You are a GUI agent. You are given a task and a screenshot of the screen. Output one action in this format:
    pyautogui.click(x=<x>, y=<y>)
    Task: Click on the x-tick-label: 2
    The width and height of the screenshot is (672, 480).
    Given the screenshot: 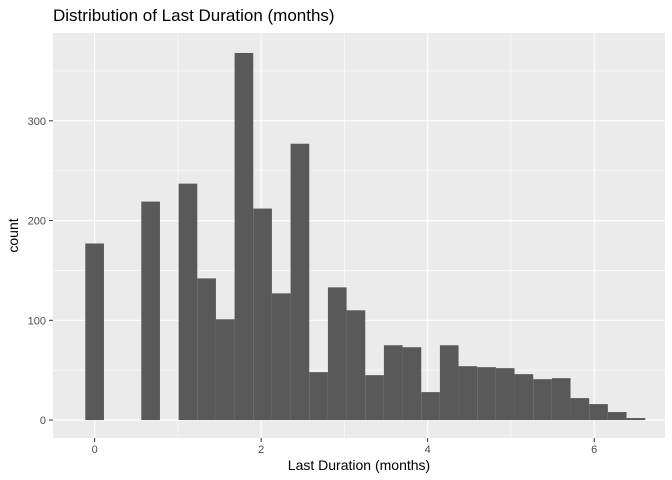 What is the action you would take?
    pyautogui.click(x=261, y=450)
    